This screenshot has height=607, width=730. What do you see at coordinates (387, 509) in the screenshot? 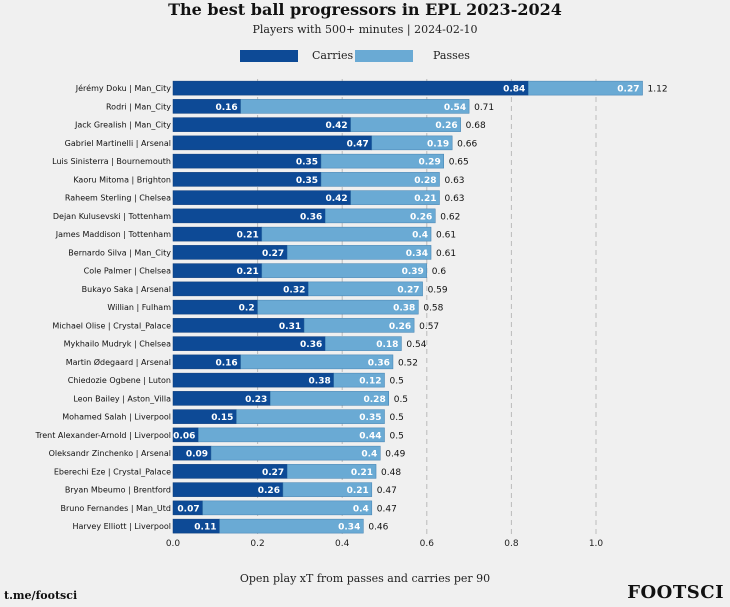
I see `data-label-total: 0.47` at bounding box center [387, 509].